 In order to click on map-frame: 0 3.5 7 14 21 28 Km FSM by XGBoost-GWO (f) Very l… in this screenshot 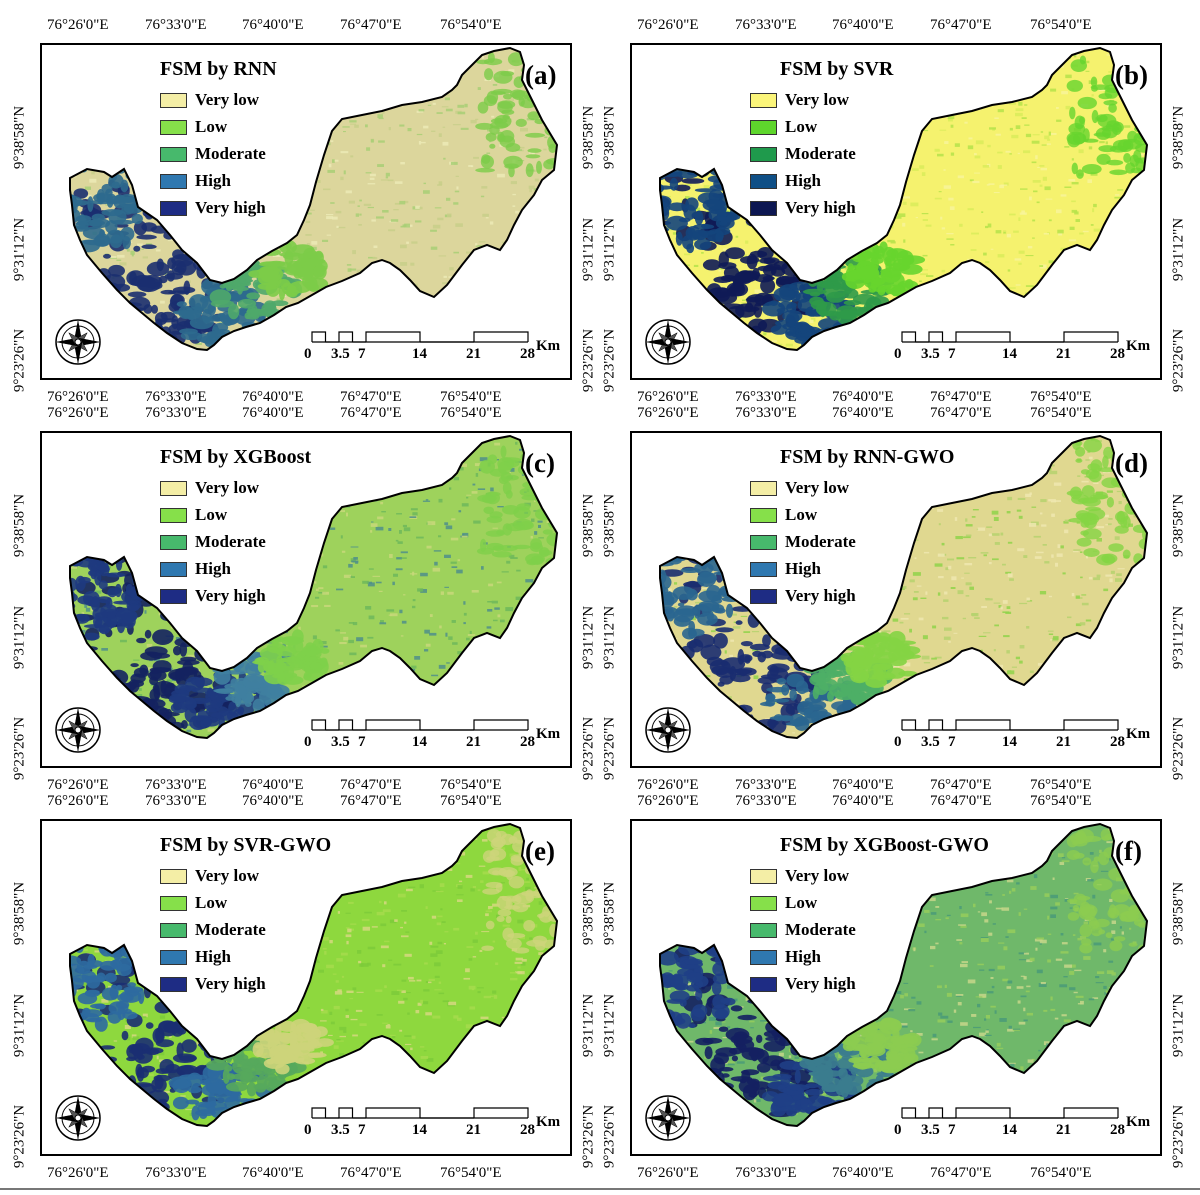, I will do `click(896, 987)`.